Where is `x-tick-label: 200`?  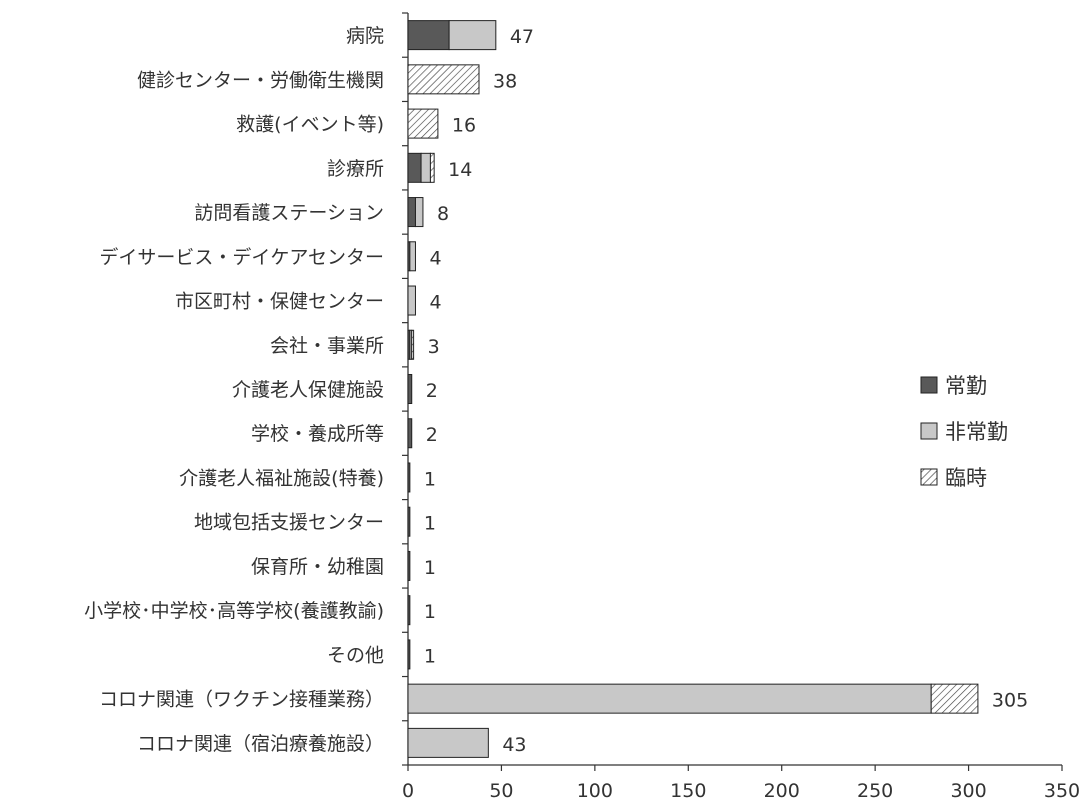 x-tick-label: 200 is located at coordinates (782, 791).